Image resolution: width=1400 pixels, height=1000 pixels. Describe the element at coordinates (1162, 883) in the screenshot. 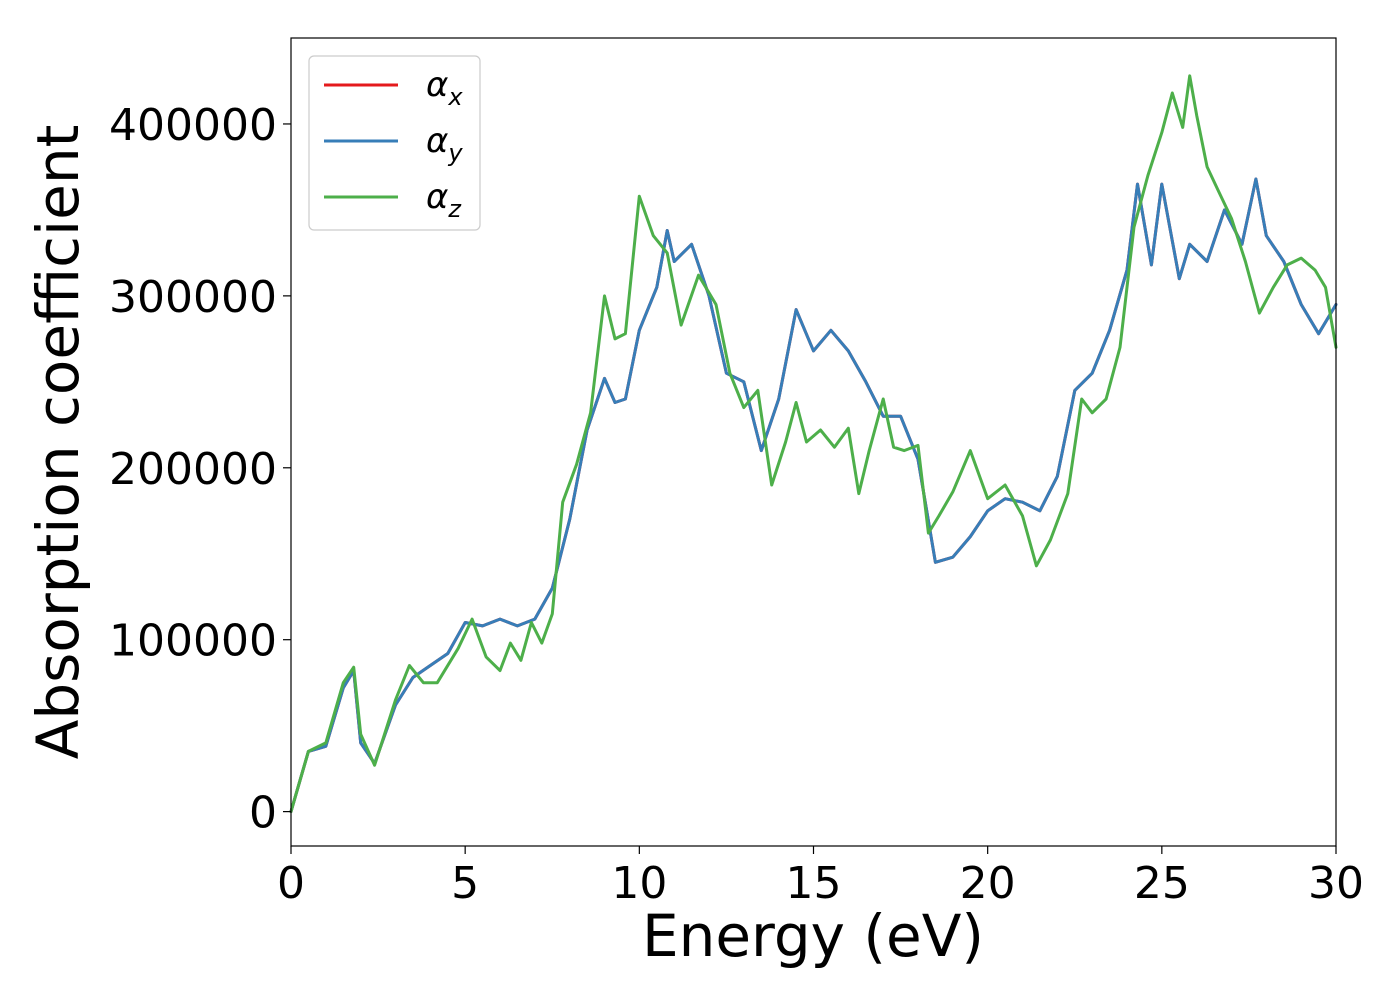

I see `x-tick-label: 25` at that location.